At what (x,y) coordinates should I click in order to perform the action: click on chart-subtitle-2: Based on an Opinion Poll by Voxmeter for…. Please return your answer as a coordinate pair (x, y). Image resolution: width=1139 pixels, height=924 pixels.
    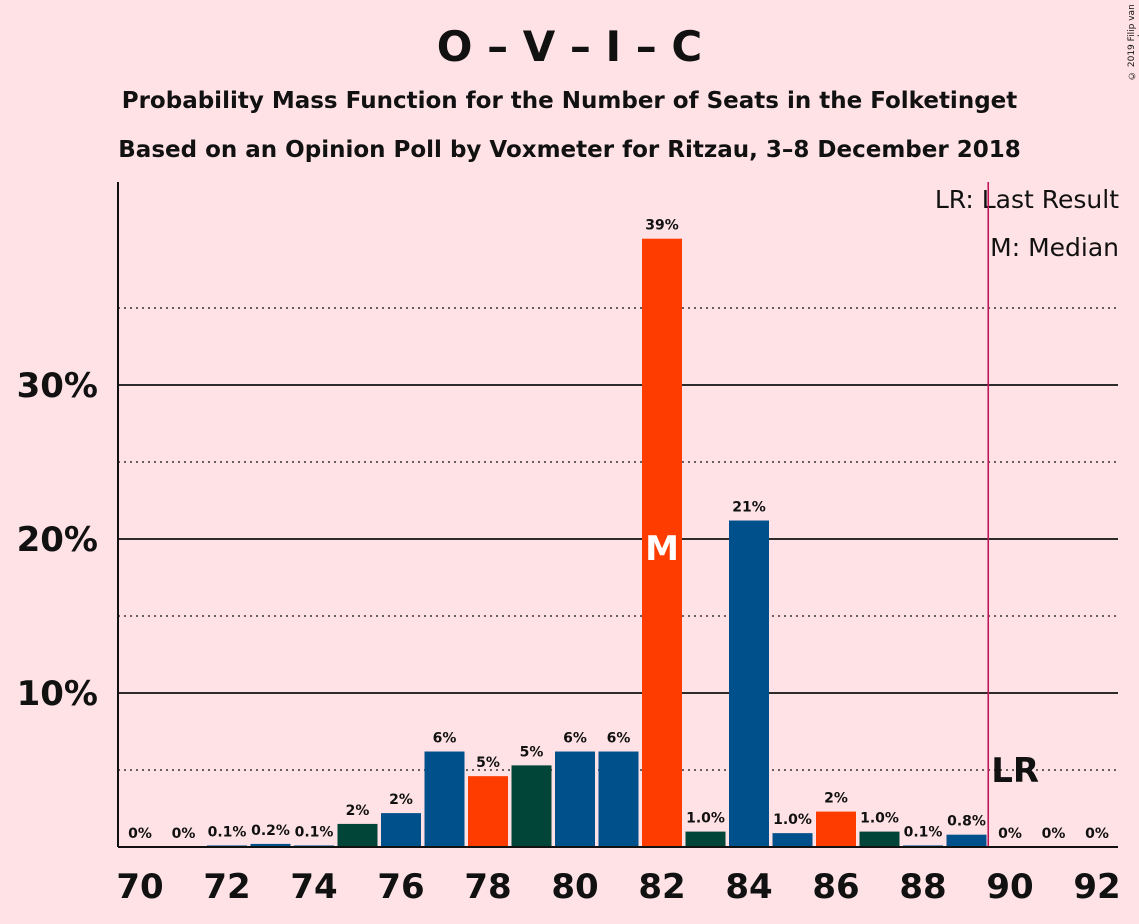
    Looking at the image, I should click on (569, 150).